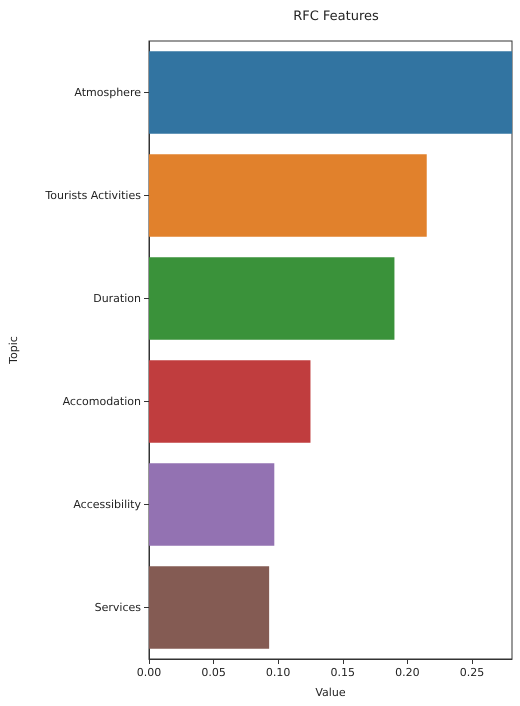  What do you see at coordinates (472, 672) in the screenshot?
I see `x-tick-label: 0.25` at bounding box center [472, 672].